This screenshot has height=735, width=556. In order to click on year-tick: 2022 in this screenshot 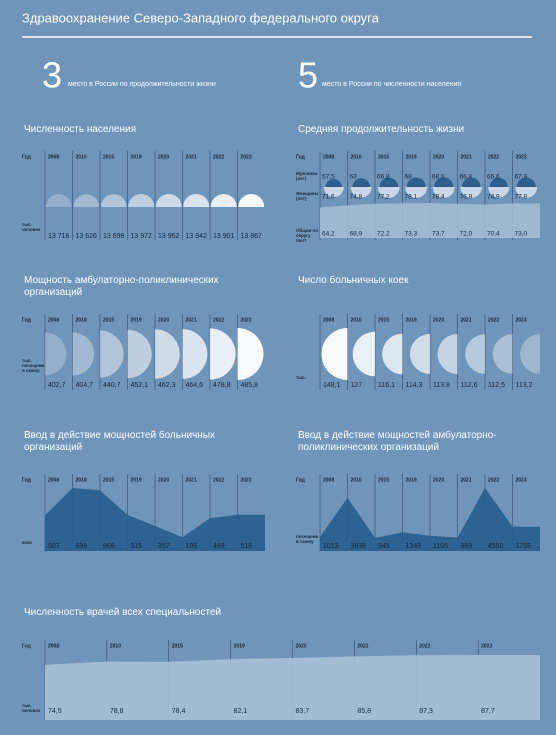, I will do `click(218, 320)`.